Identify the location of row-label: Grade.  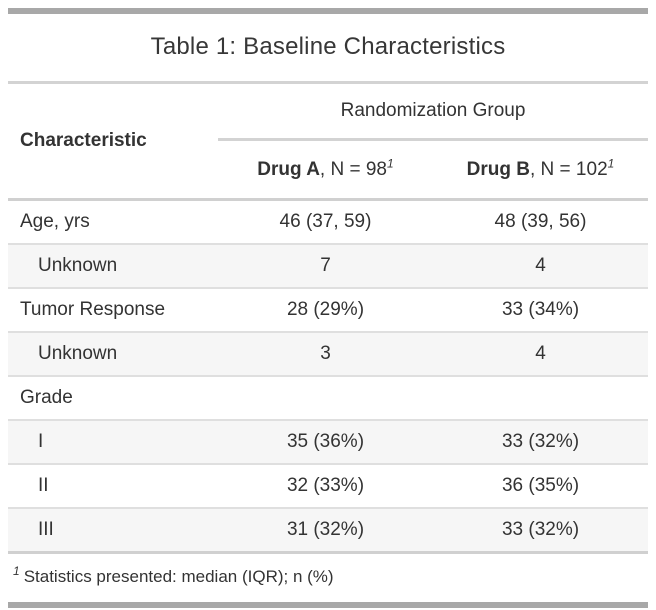
(113, 398).